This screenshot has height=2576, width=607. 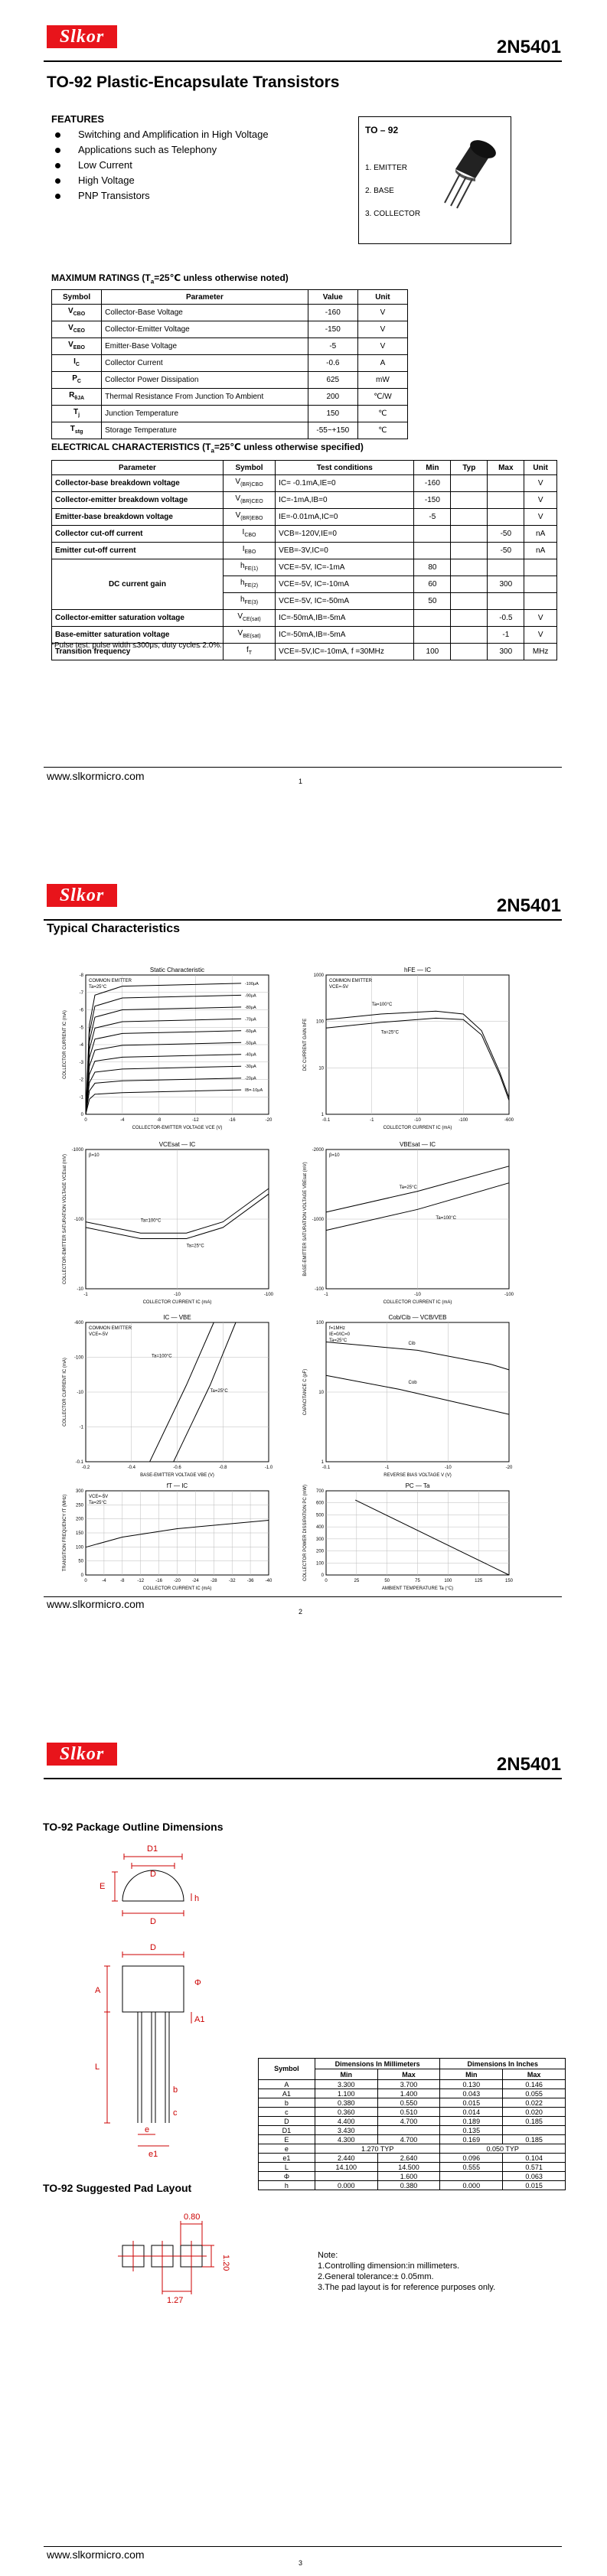 What do you see at coordinates (383, 380) in the screenshot?
I see `unit-cell: mW` at bounding box center [383, 380].